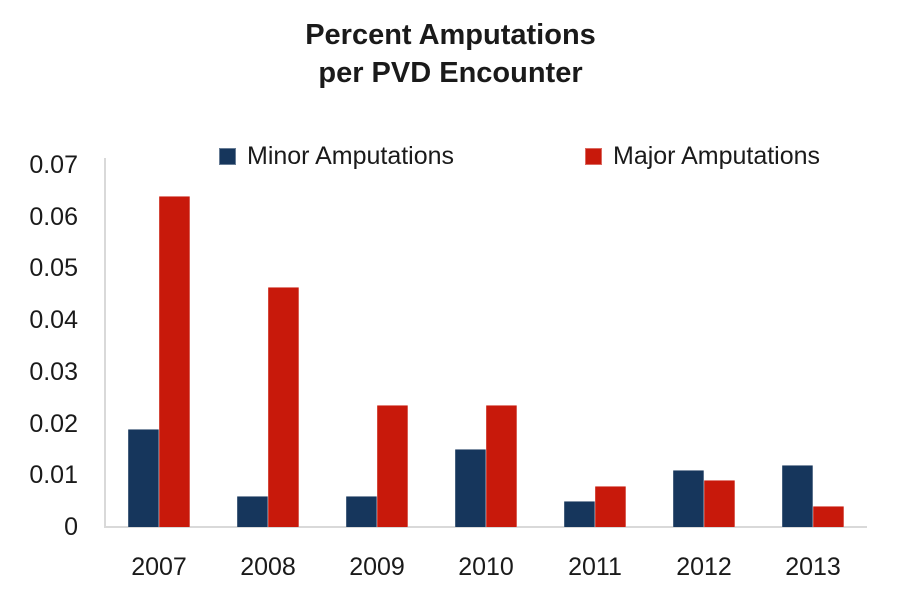  Describe the element at coordinates (813, 567) in the screenshot. I see `x-tick-label-2013: 2013` at that location.